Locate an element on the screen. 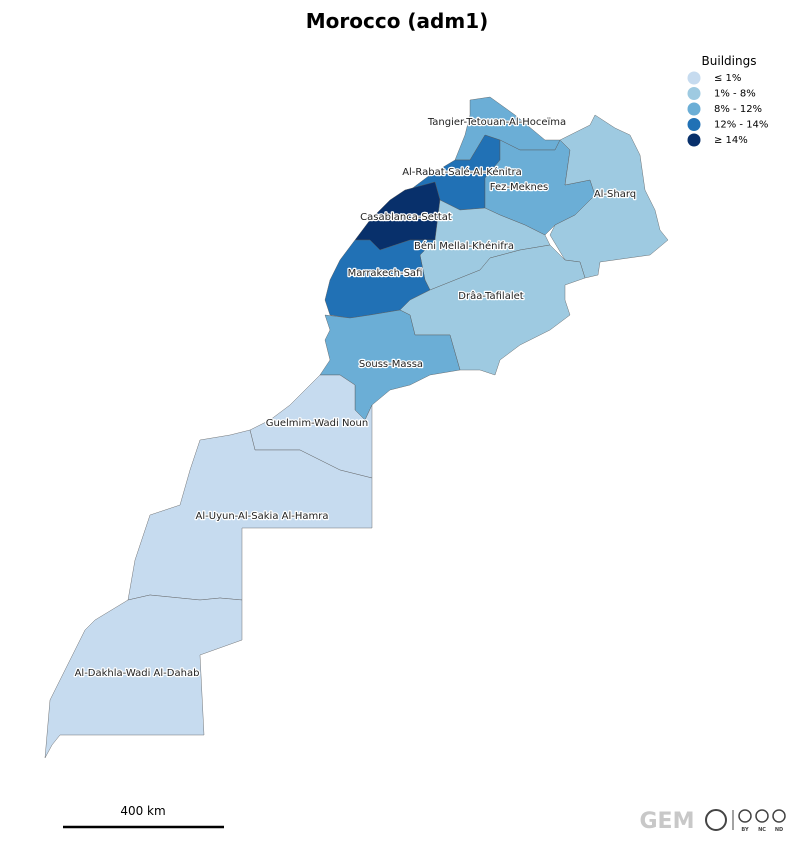 The image size is (794, 843). license-text: NC is located at coordinates (762, 830).